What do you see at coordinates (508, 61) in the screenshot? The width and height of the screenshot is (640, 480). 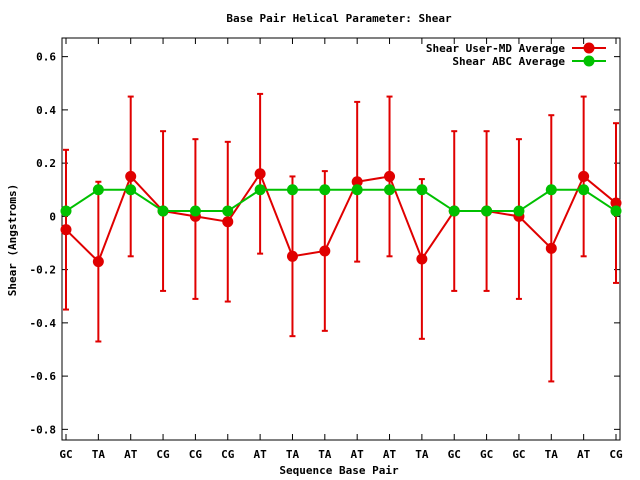 I see `legend-label-abc: Shear ABC Average` at bounding box center [508, 61].